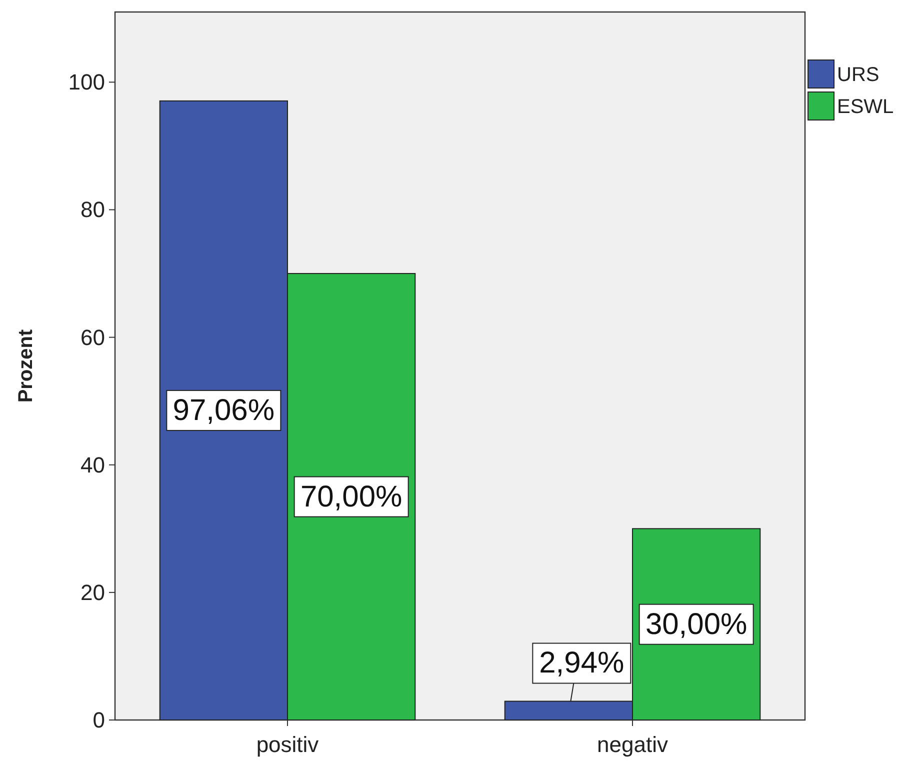 The image size is (911, 772). Describe the element at coordinates (696, 624) in the screenshot. I see `data-label: 30,00%` at that location.